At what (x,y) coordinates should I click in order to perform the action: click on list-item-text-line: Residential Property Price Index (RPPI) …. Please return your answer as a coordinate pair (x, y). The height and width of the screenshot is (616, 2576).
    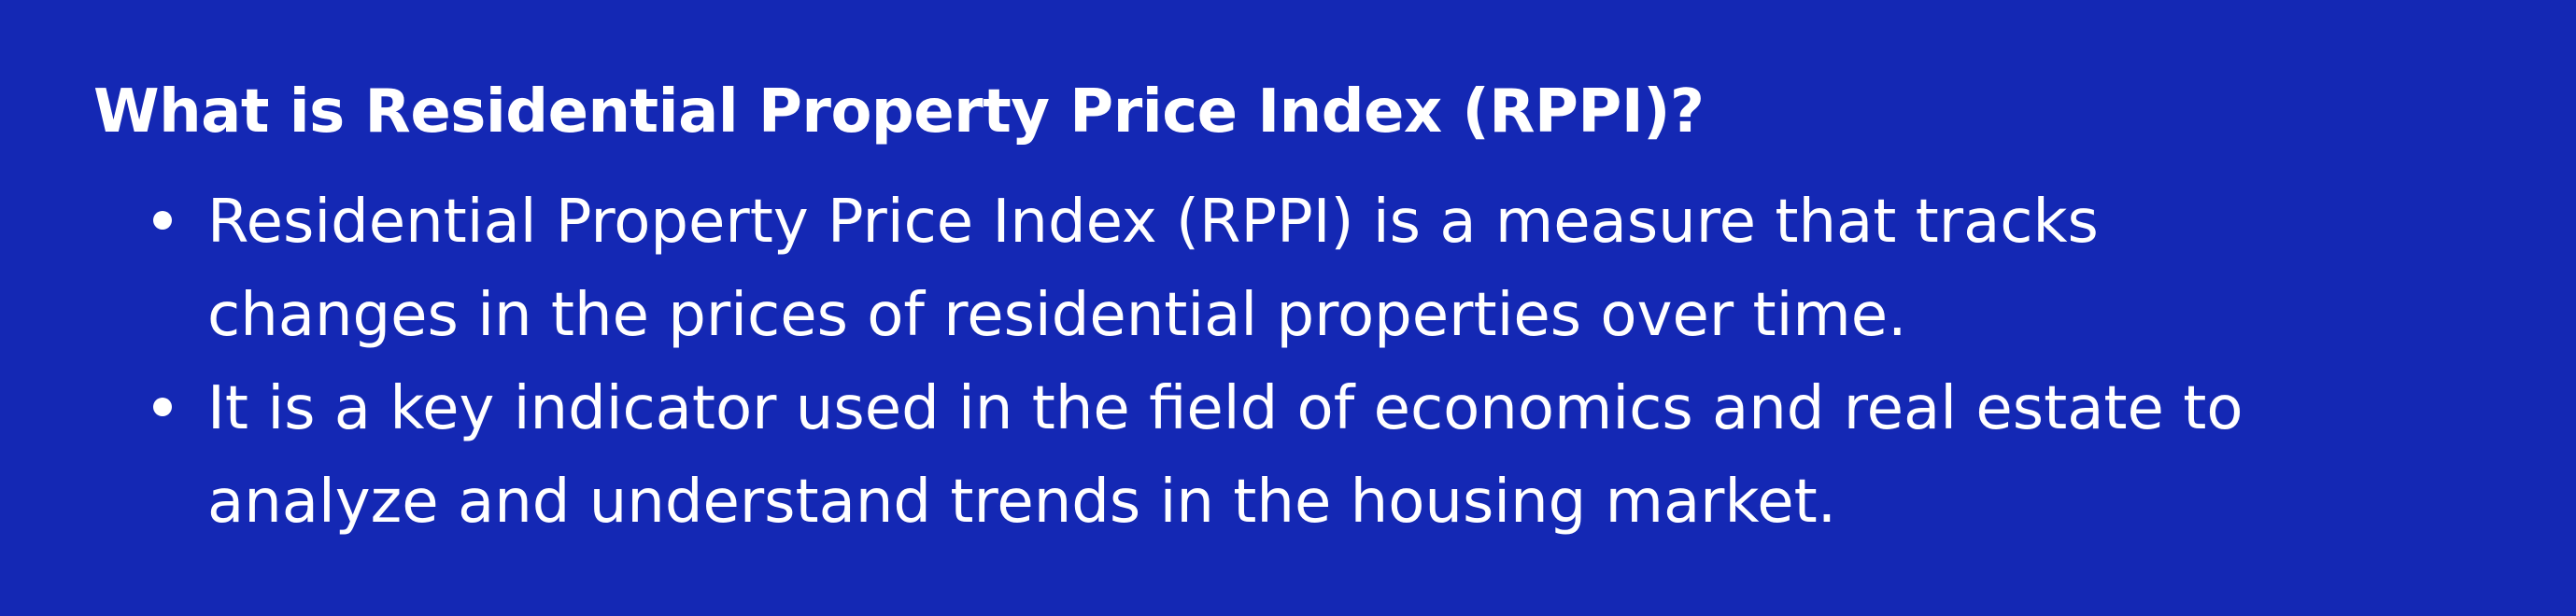
    Looking at the image, I should click on (1153, 222).